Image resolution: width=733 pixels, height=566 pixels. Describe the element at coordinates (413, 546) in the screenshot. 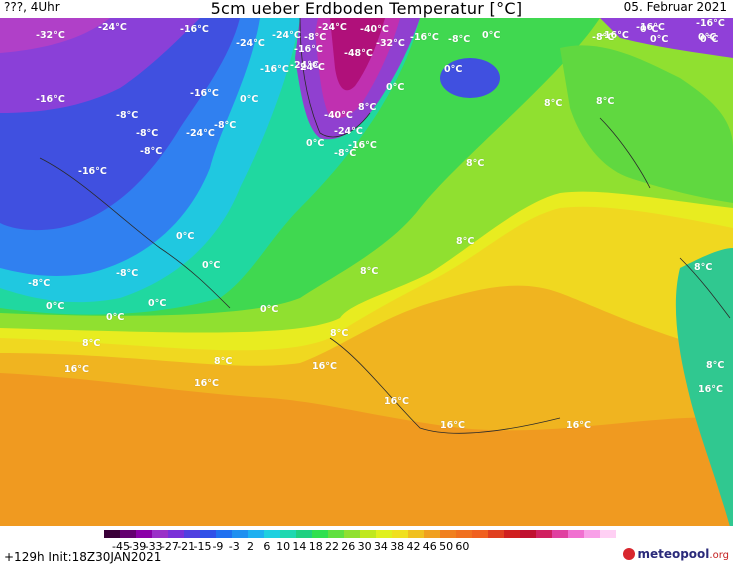

I see `colorbar-tick: 42` at that location.